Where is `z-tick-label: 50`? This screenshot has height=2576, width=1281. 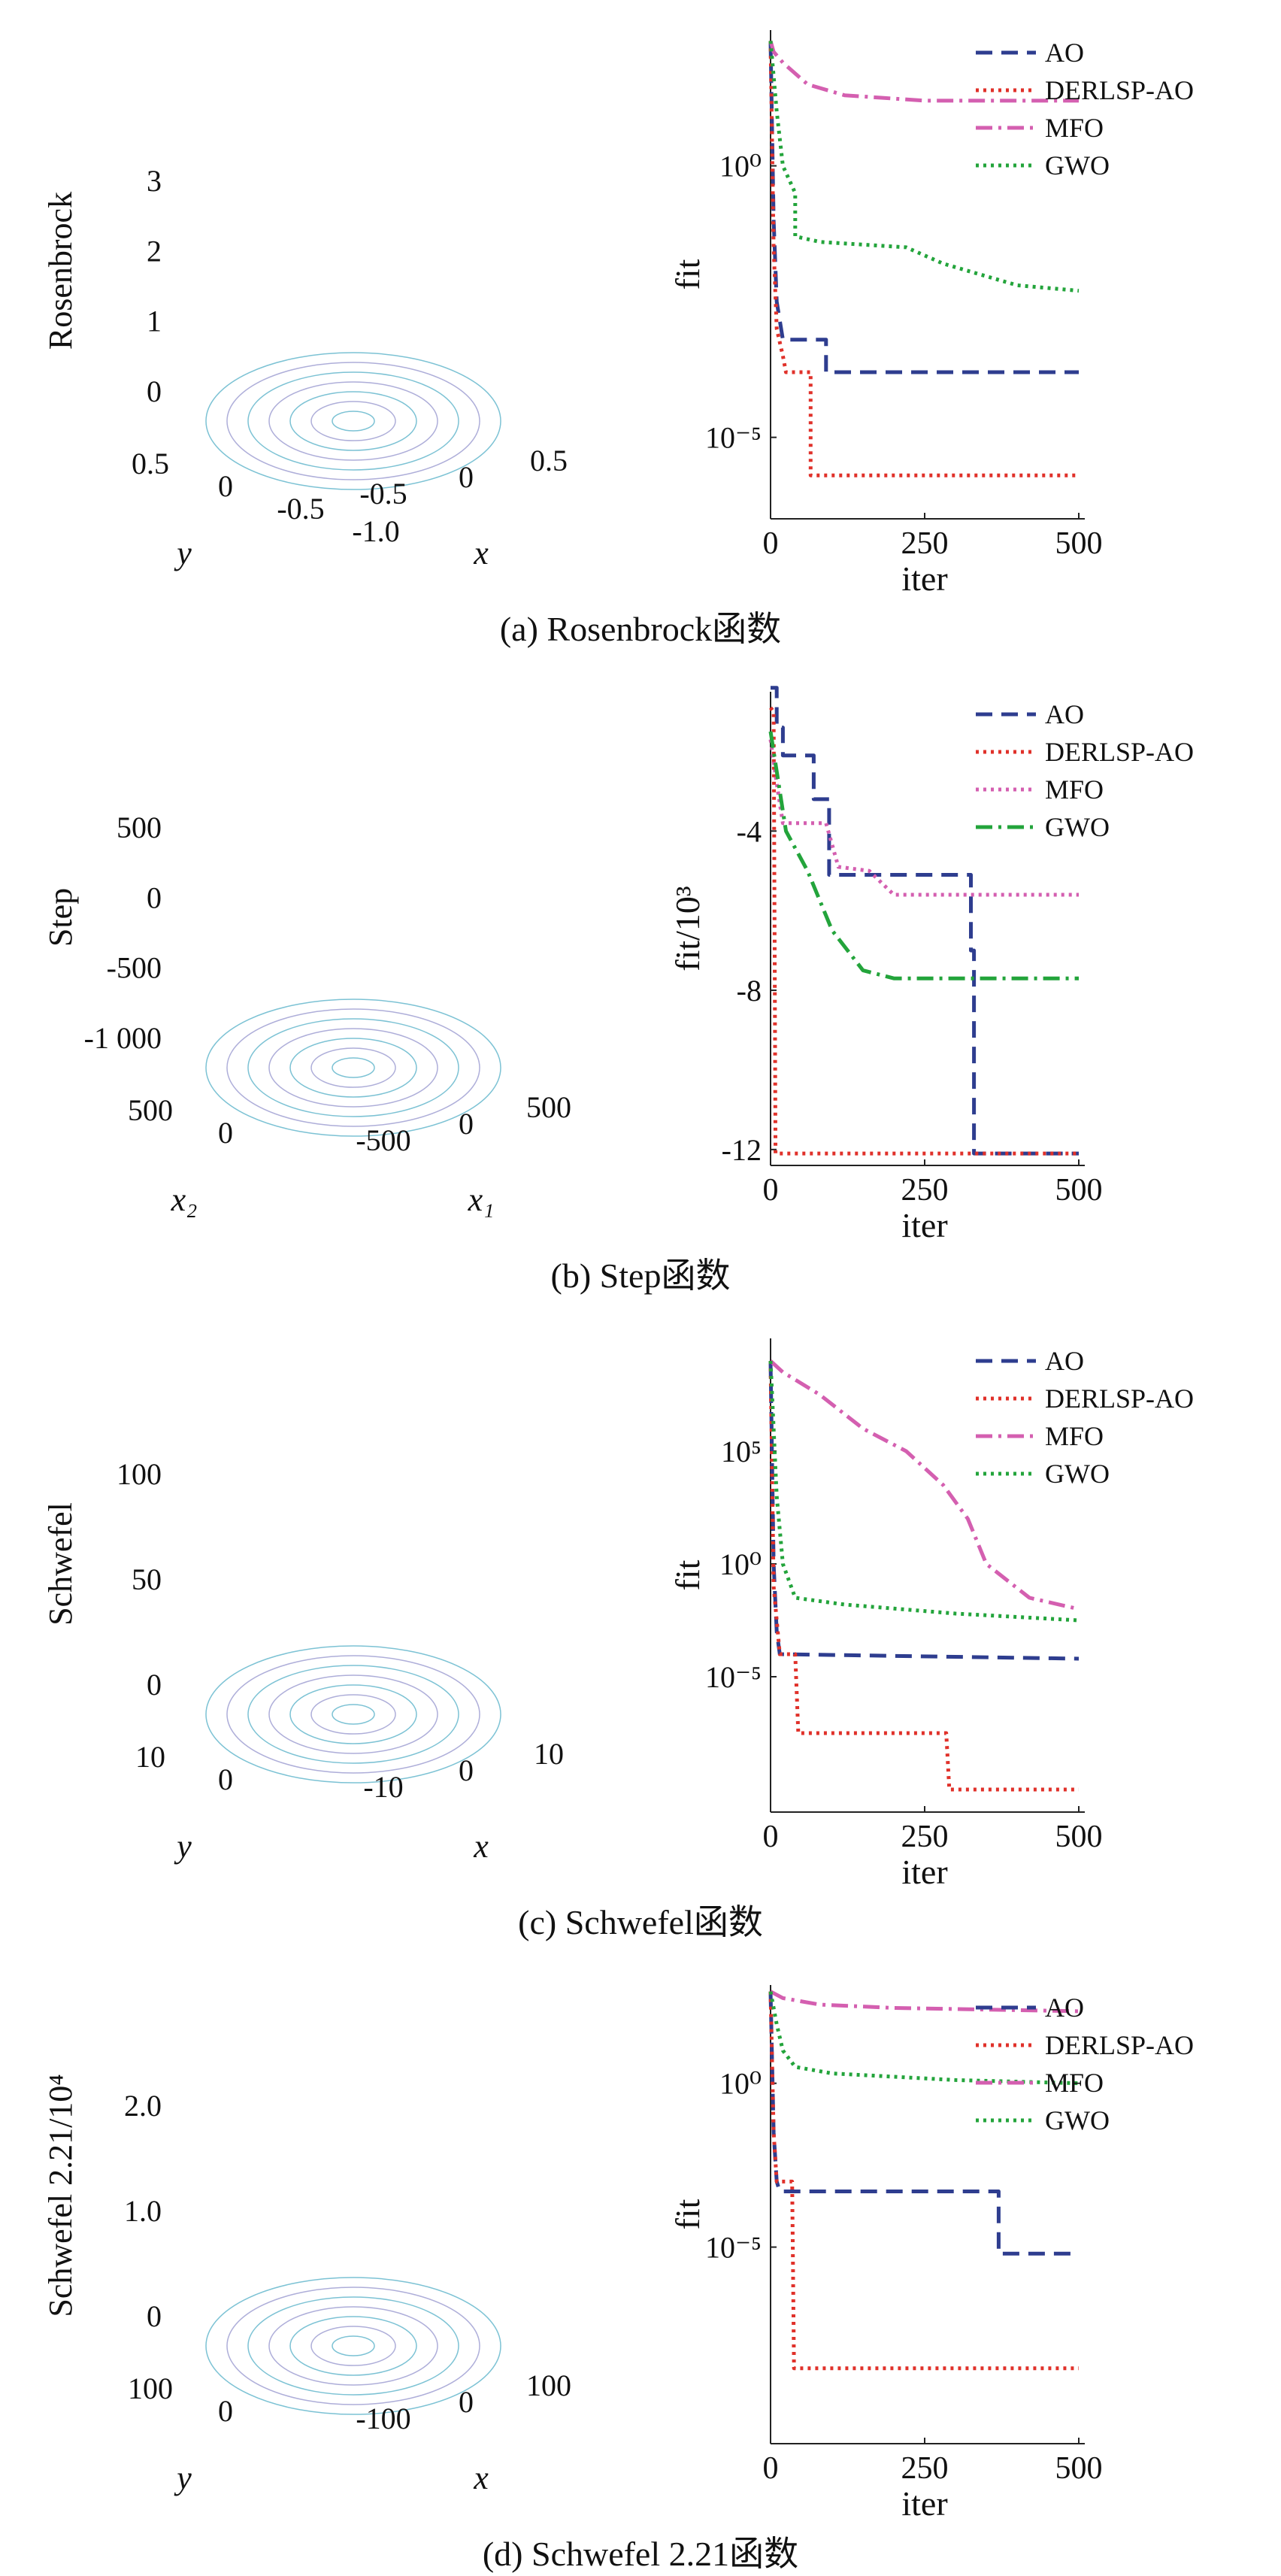 z-tick-label: 50 is located at coordinates (147, 1579).